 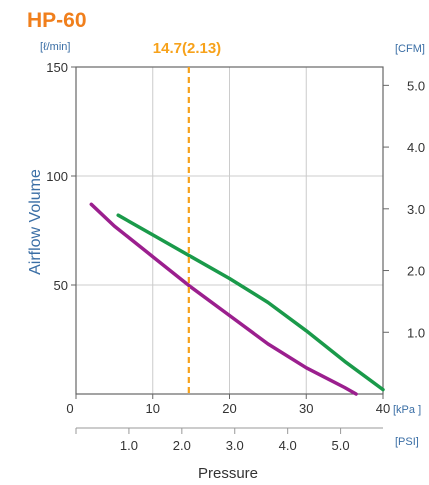 What do you see at coordinates (383, 408) in the screenshot?
I see `x-kpa-tick-label: 40` at bounding box center [383, 408].